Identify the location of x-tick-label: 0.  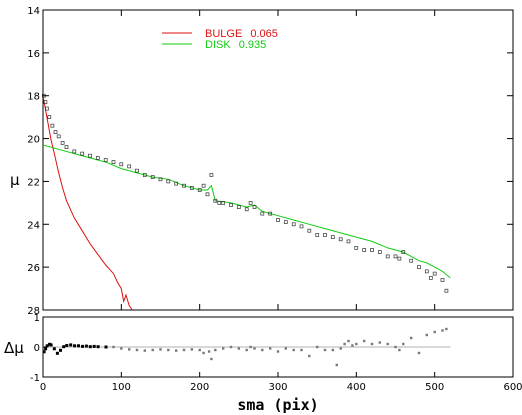
(43, 387).